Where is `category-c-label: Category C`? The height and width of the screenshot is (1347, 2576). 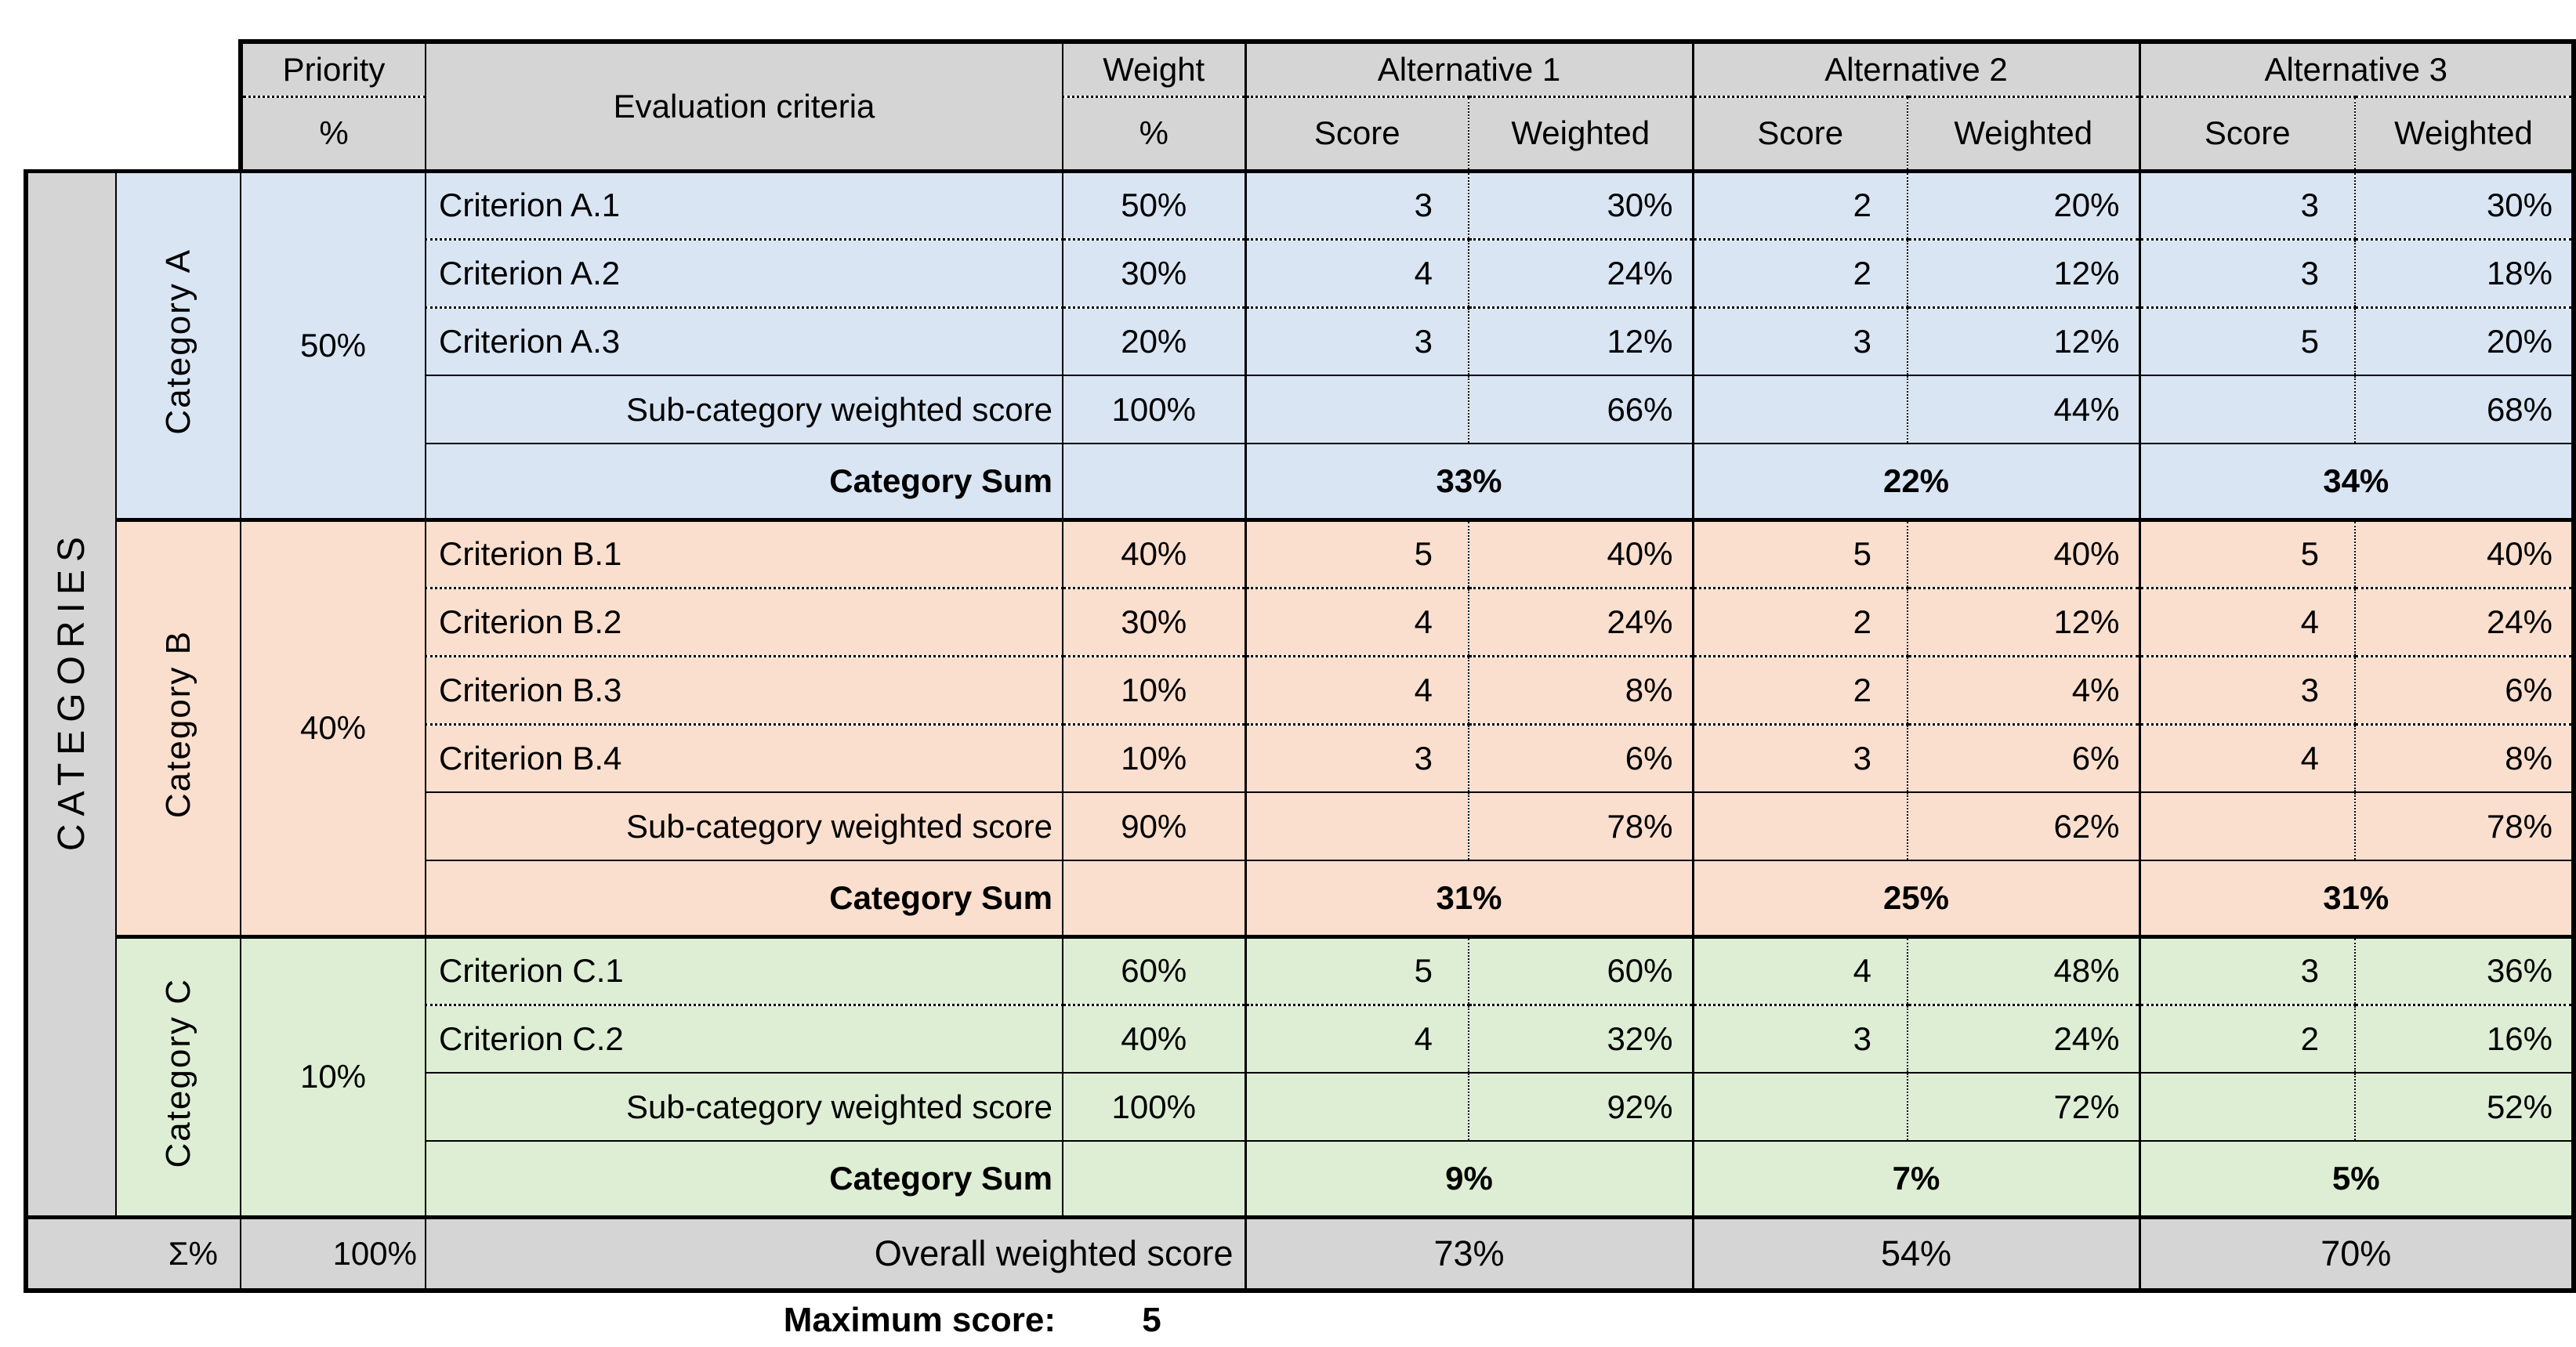
category-c-label: Category C is located at coordinates (177, 1072).